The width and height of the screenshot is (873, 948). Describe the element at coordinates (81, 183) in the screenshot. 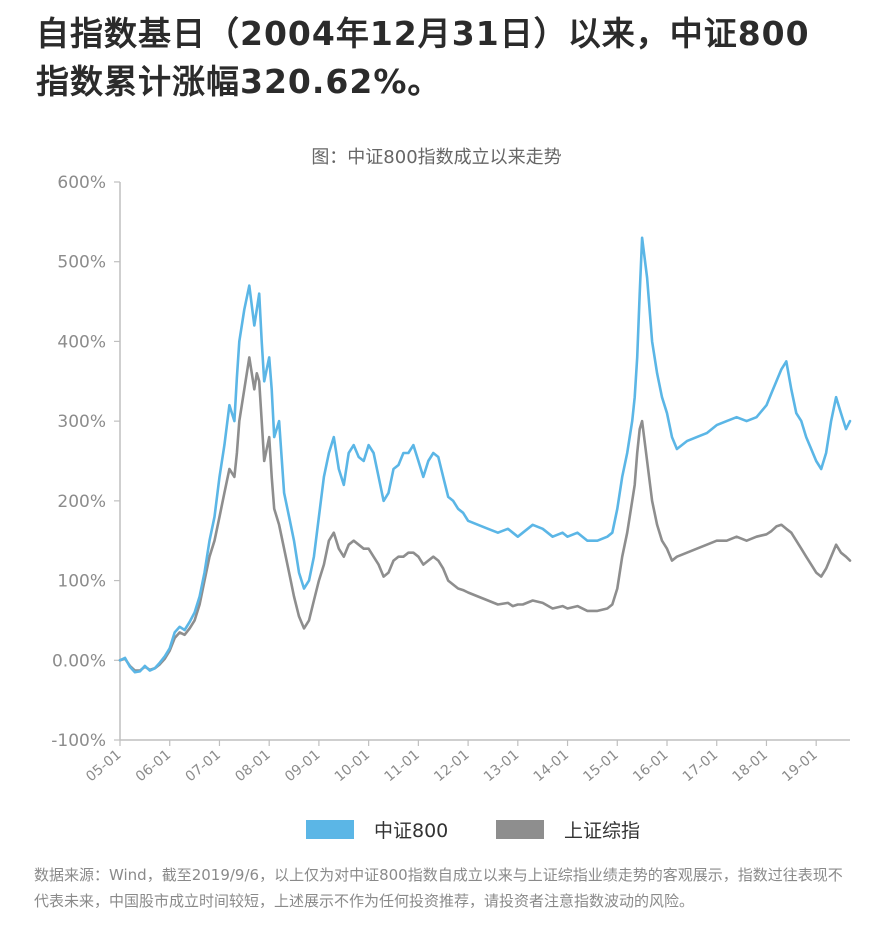

I see `y-tick-label: 600%` at that location.